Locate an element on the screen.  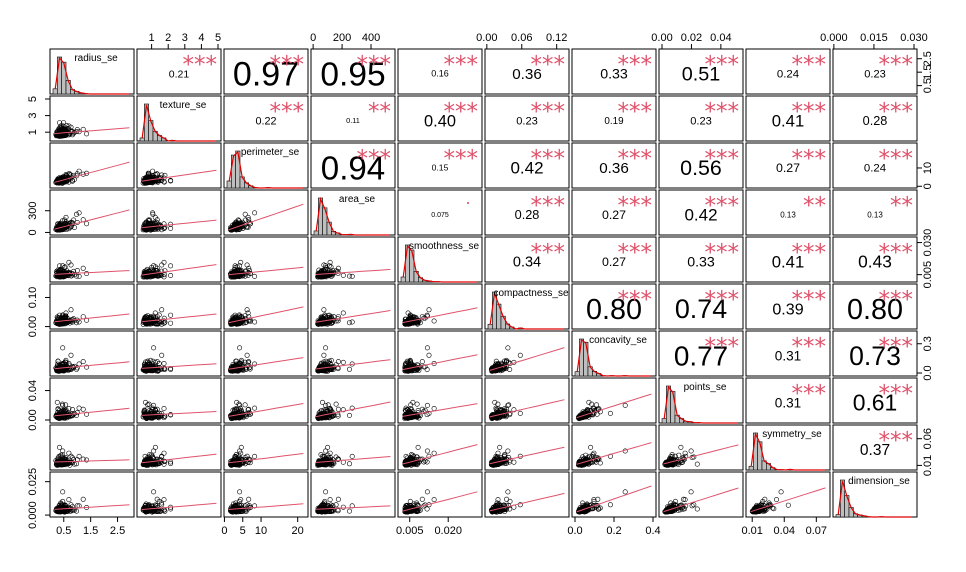
scatter-panel-r7-c4 is located at coordinates (440, 410).